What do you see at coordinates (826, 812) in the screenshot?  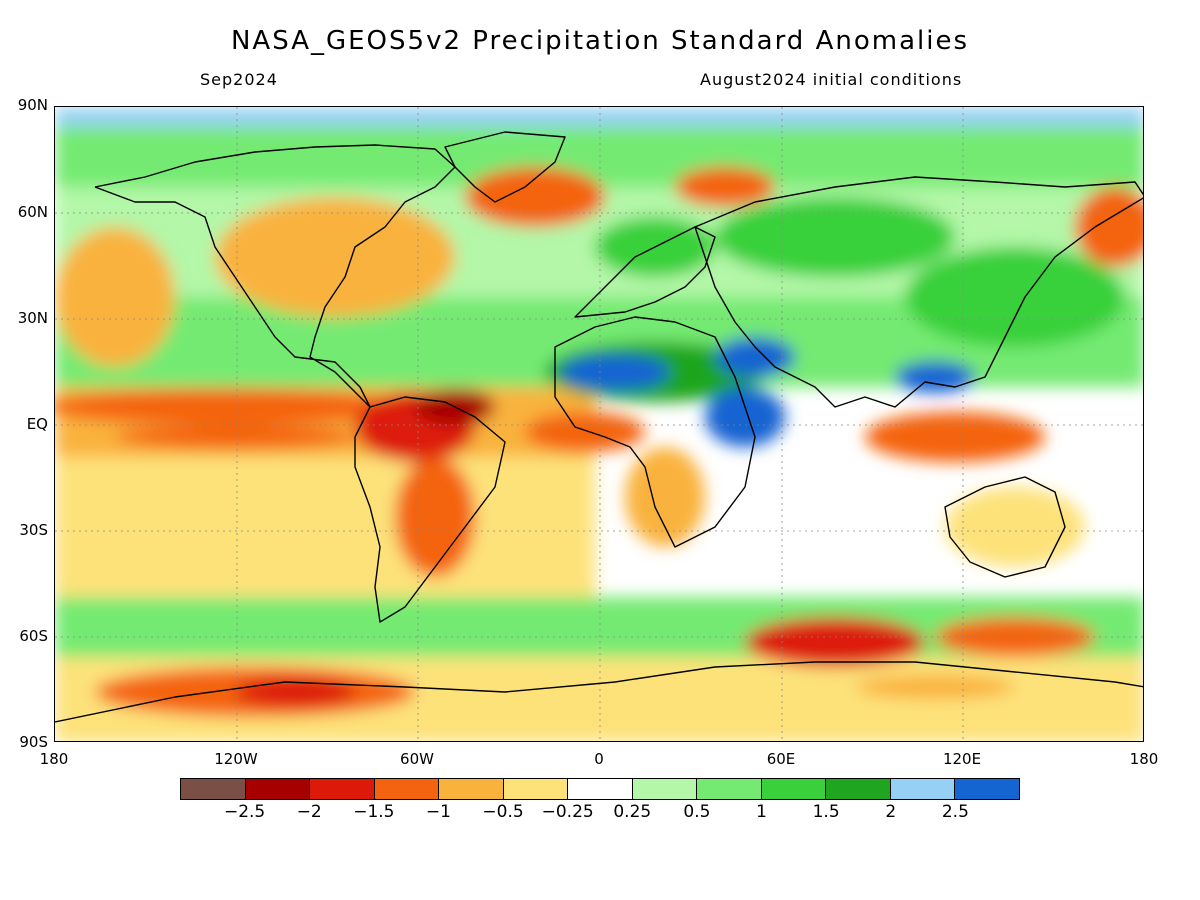 I see `colorbar-tick-label: 1.5` at bounding box center [826, 812].